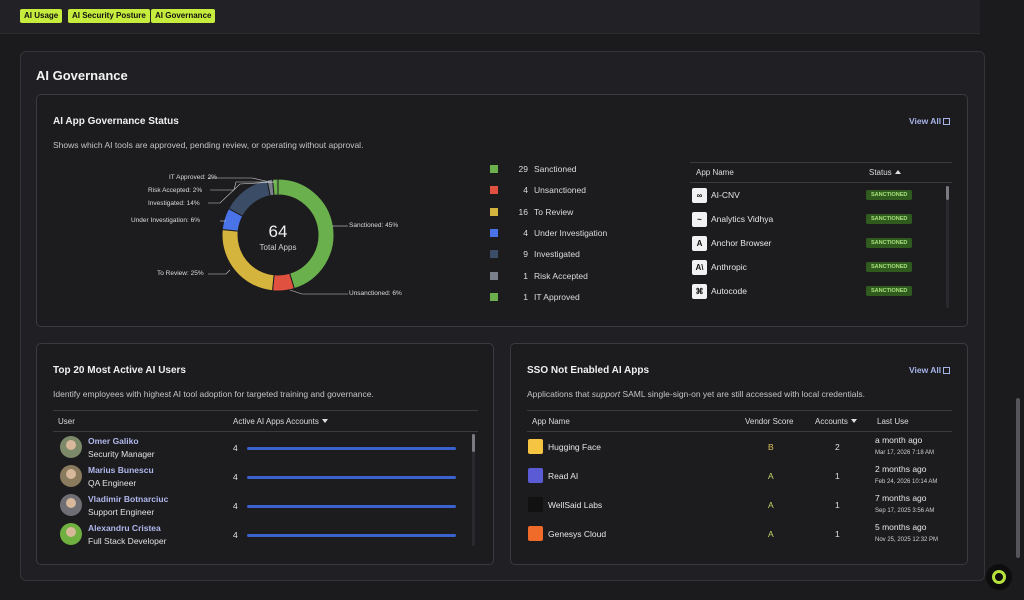  Describe the element at coordinates (818, 219) in the screenshot. I see `app-table-row: ~ Analytics Vidhya SANCTIONED` at that location.